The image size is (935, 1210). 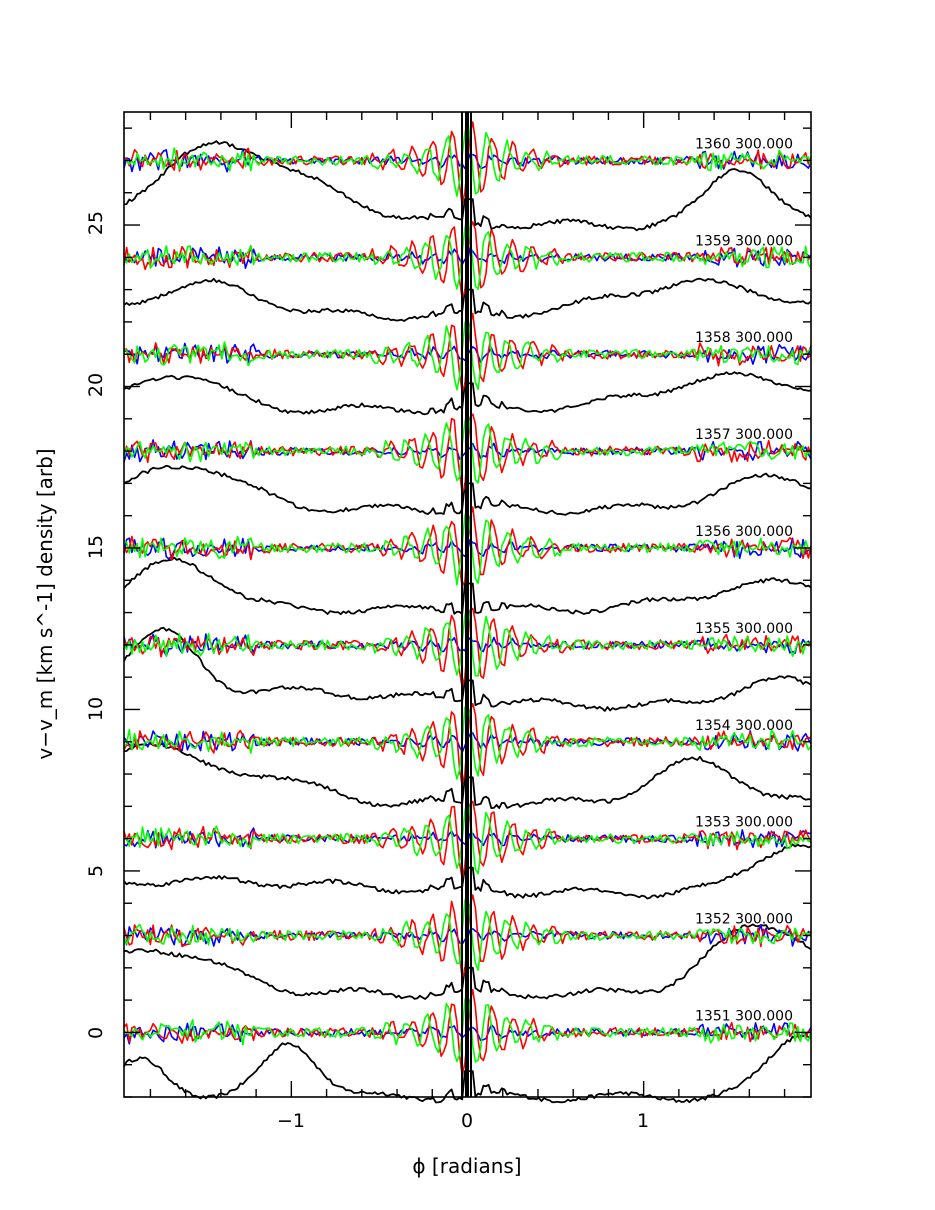 I want to click on y-tick-label: 5, so click(x=96, y=871).